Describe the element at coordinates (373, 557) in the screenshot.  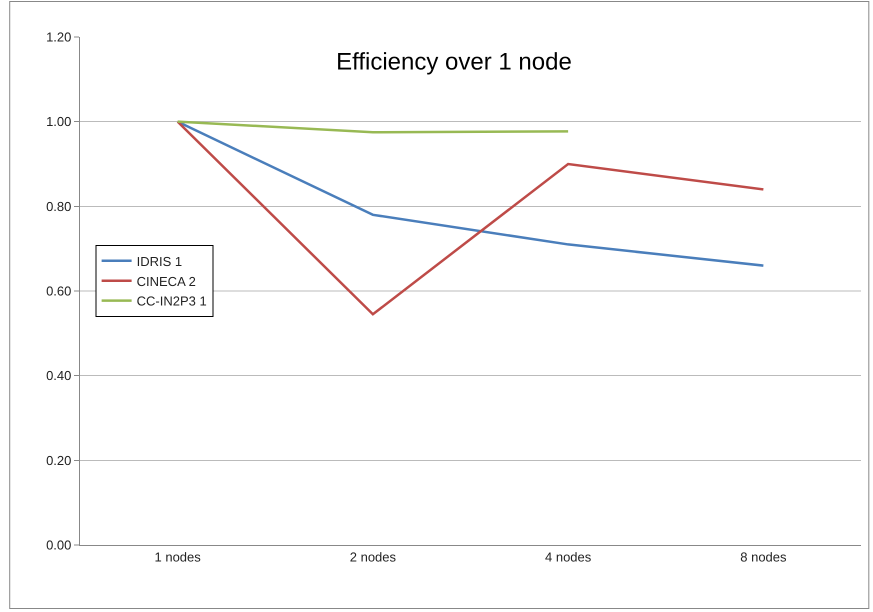
I see `x-tick-label: 2 nodes` at that location.